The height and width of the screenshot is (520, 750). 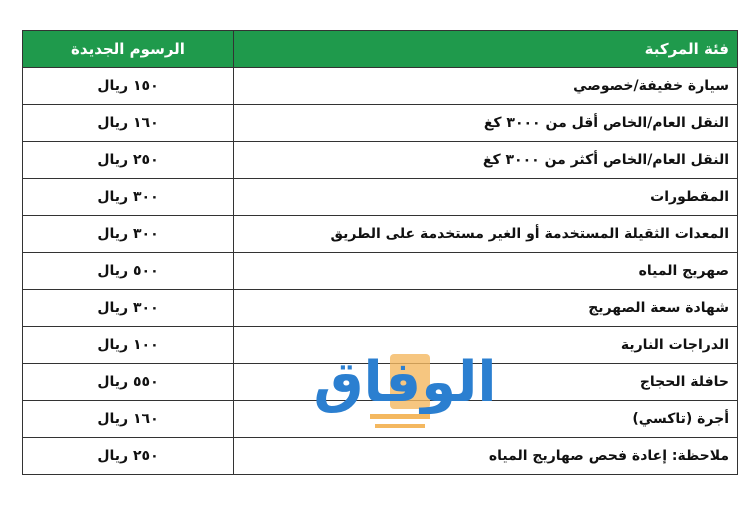 What do you see at coordinates (128, 345) in the screenshot?
I see `fee-value: ١٠٠ ريال` at bounding box center [128, 345].